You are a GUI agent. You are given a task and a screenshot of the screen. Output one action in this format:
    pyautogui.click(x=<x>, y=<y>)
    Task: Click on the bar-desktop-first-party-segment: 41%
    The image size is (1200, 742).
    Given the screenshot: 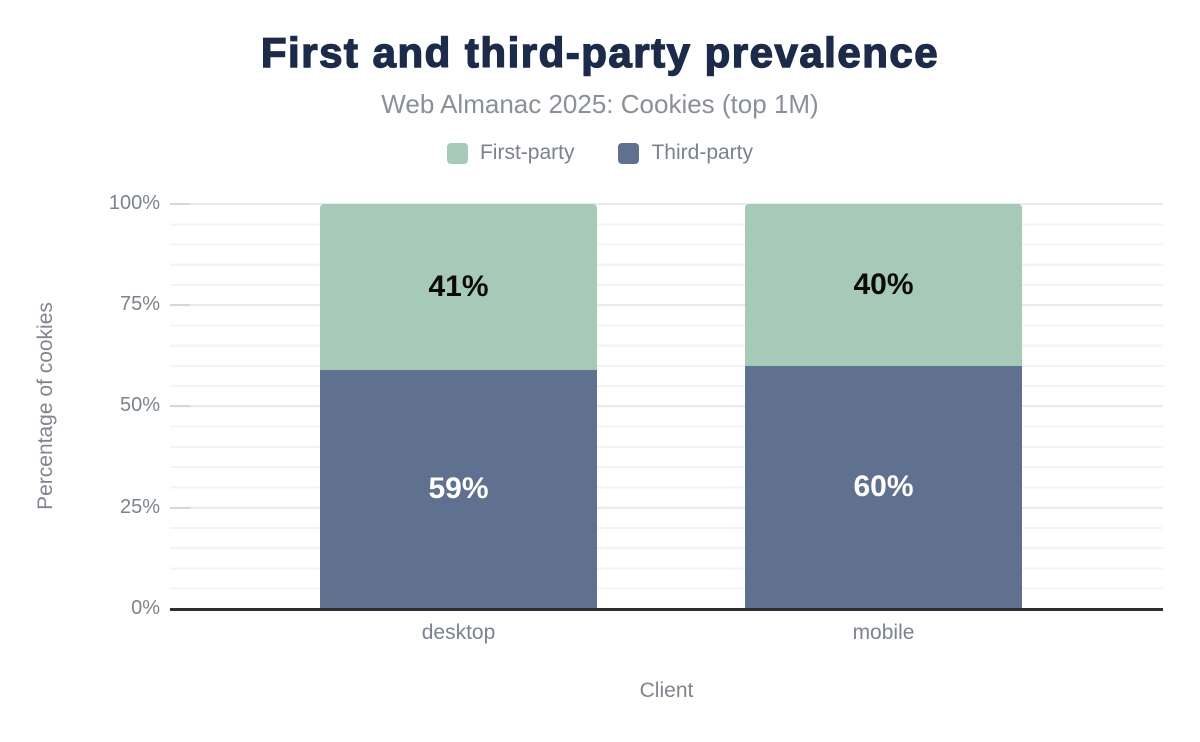 What is the action you would take?
    pyautogui.click(x=458, y=287)
    